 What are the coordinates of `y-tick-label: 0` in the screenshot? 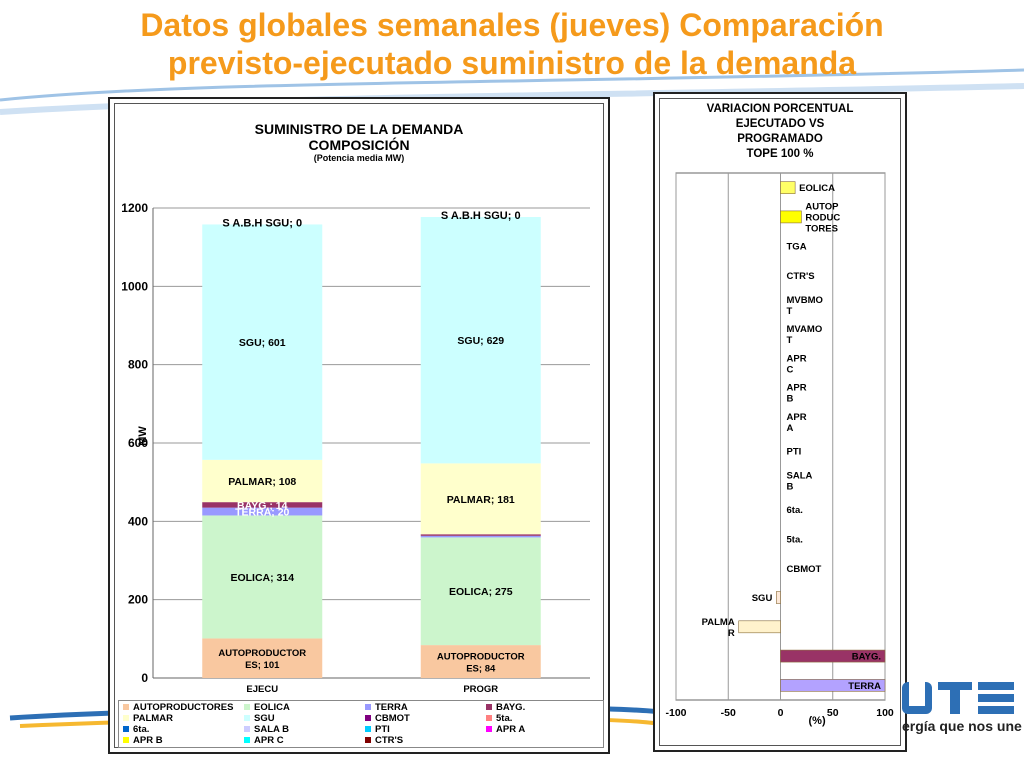 It's located at (144, 678).